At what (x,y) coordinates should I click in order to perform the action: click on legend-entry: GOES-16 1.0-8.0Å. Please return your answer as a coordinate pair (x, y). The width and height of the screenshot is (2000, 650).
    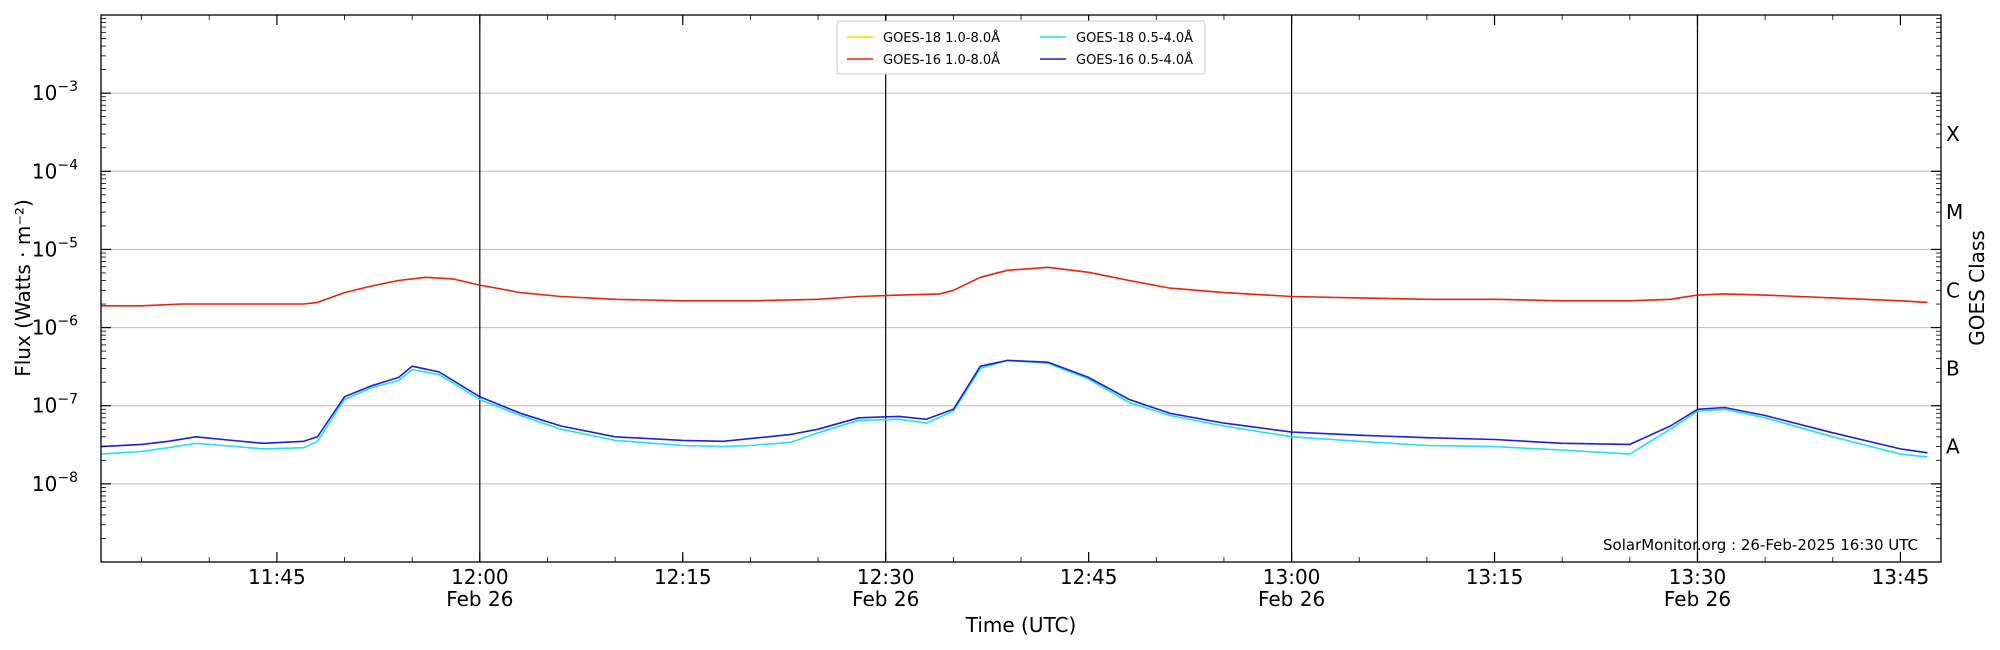
    Looking at the image, I should click on (941, 60).